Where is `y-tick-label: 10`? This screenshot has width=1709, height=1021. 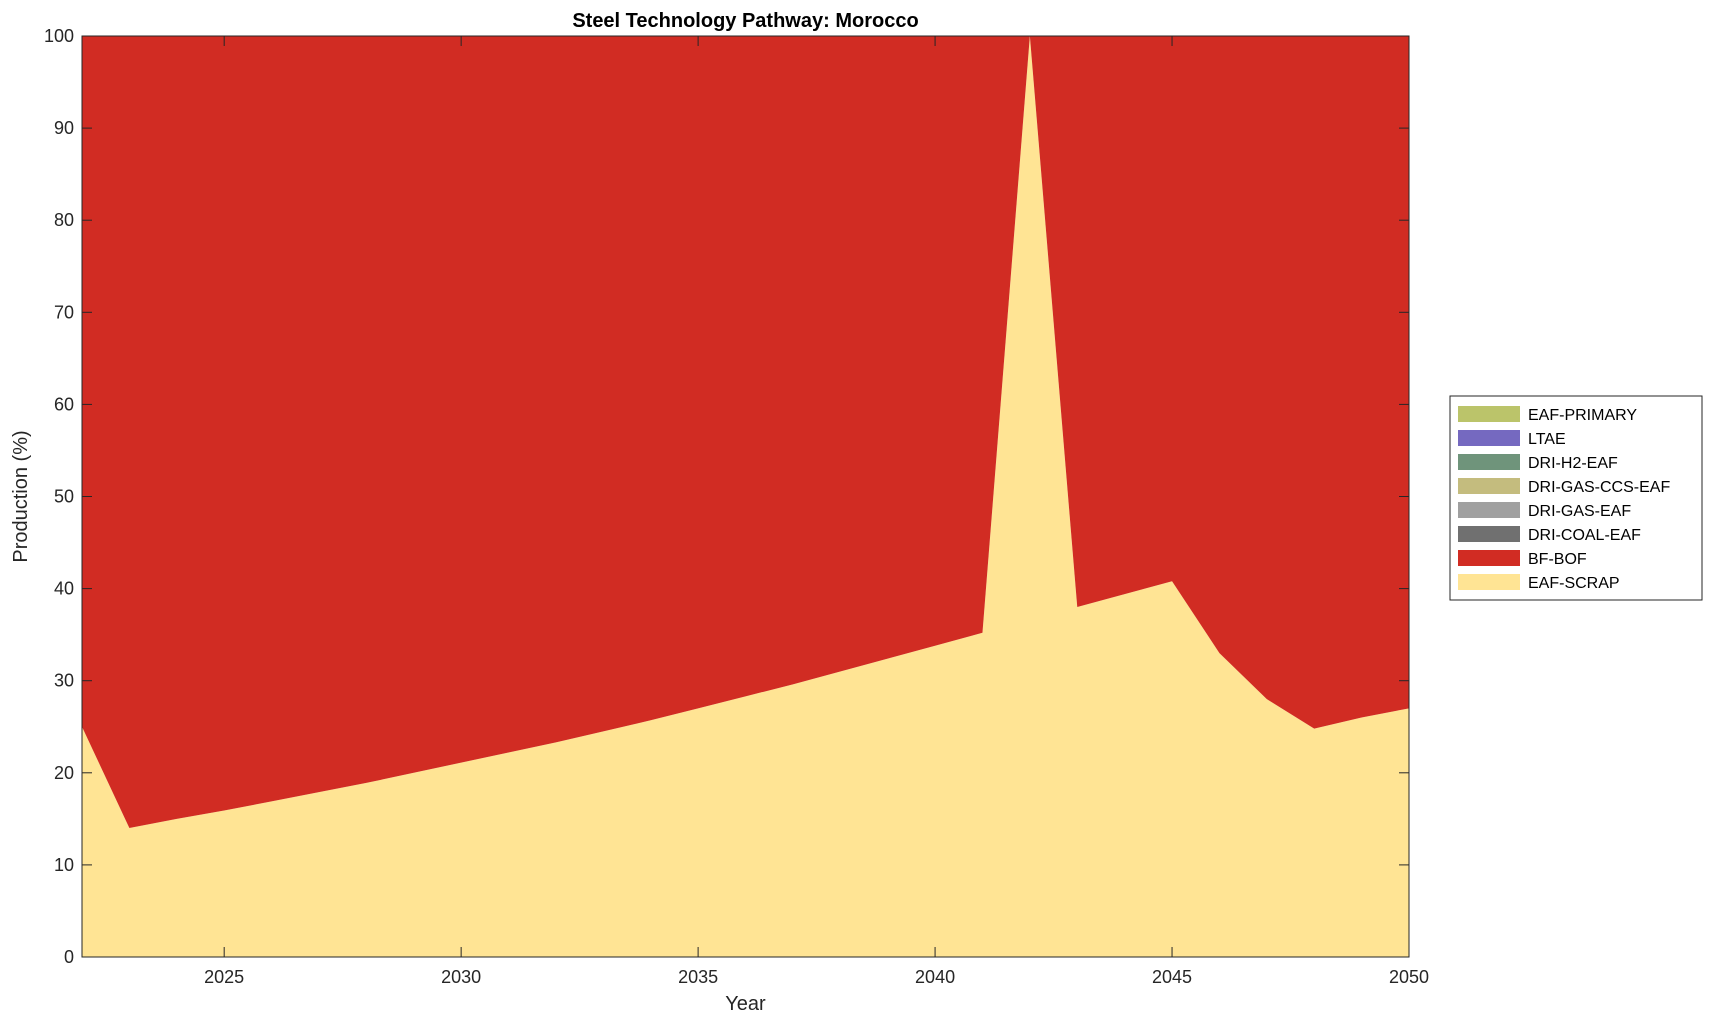
y-tick-label: 10 is located at coordinates (64, 865).